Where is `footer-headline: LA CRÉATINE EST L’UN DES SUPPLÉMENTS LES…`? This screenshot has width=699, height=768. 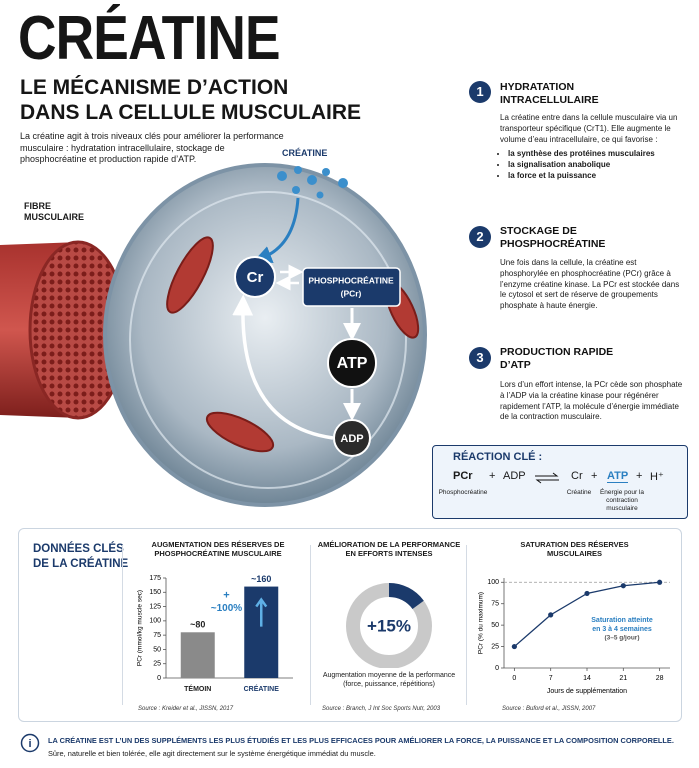
footer-headline: LA CRÉATINE EST L’UN DES SUPPLÉMENTS LES… is located at coordinates (361, 740).